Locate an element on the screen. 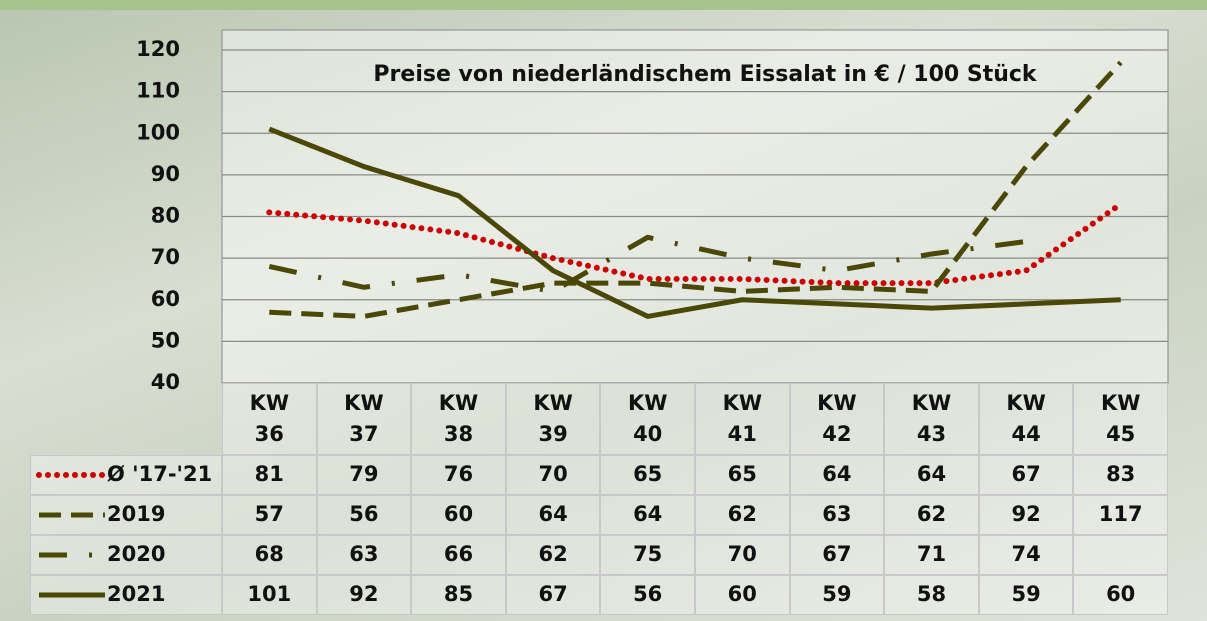 The height and width of the screenshot is (621, 1207). table-value: 74 is located at coordinates (1026, 555).